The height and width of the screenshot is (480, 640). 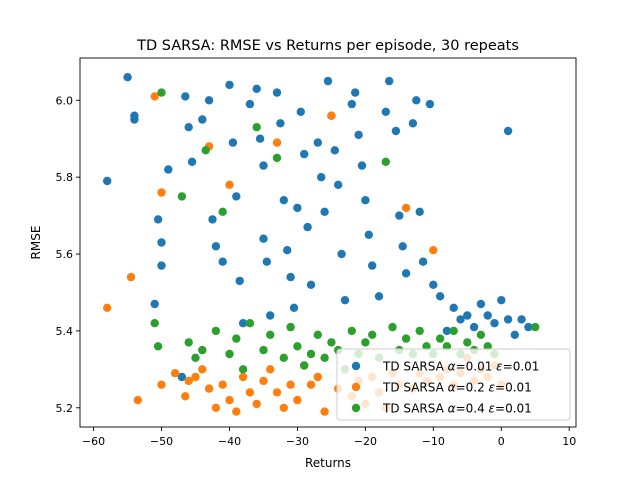 What do you see at coordinates (356, 366) in the screenshot?
I see `legend-marker` at bounding box center [356, 366].